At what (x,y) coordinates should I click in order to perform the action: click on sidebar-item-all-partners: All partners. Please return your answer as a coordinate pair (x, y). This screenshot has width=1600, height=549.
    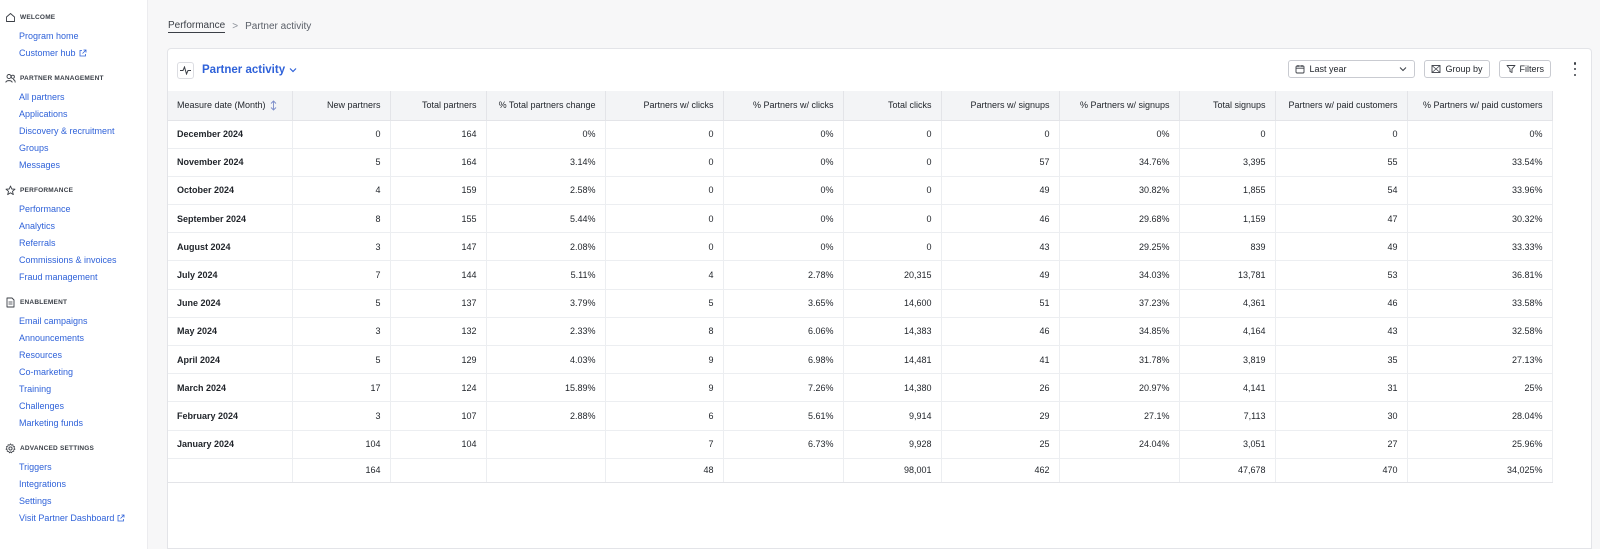
    Looking at the image, I should click on (73, 96).